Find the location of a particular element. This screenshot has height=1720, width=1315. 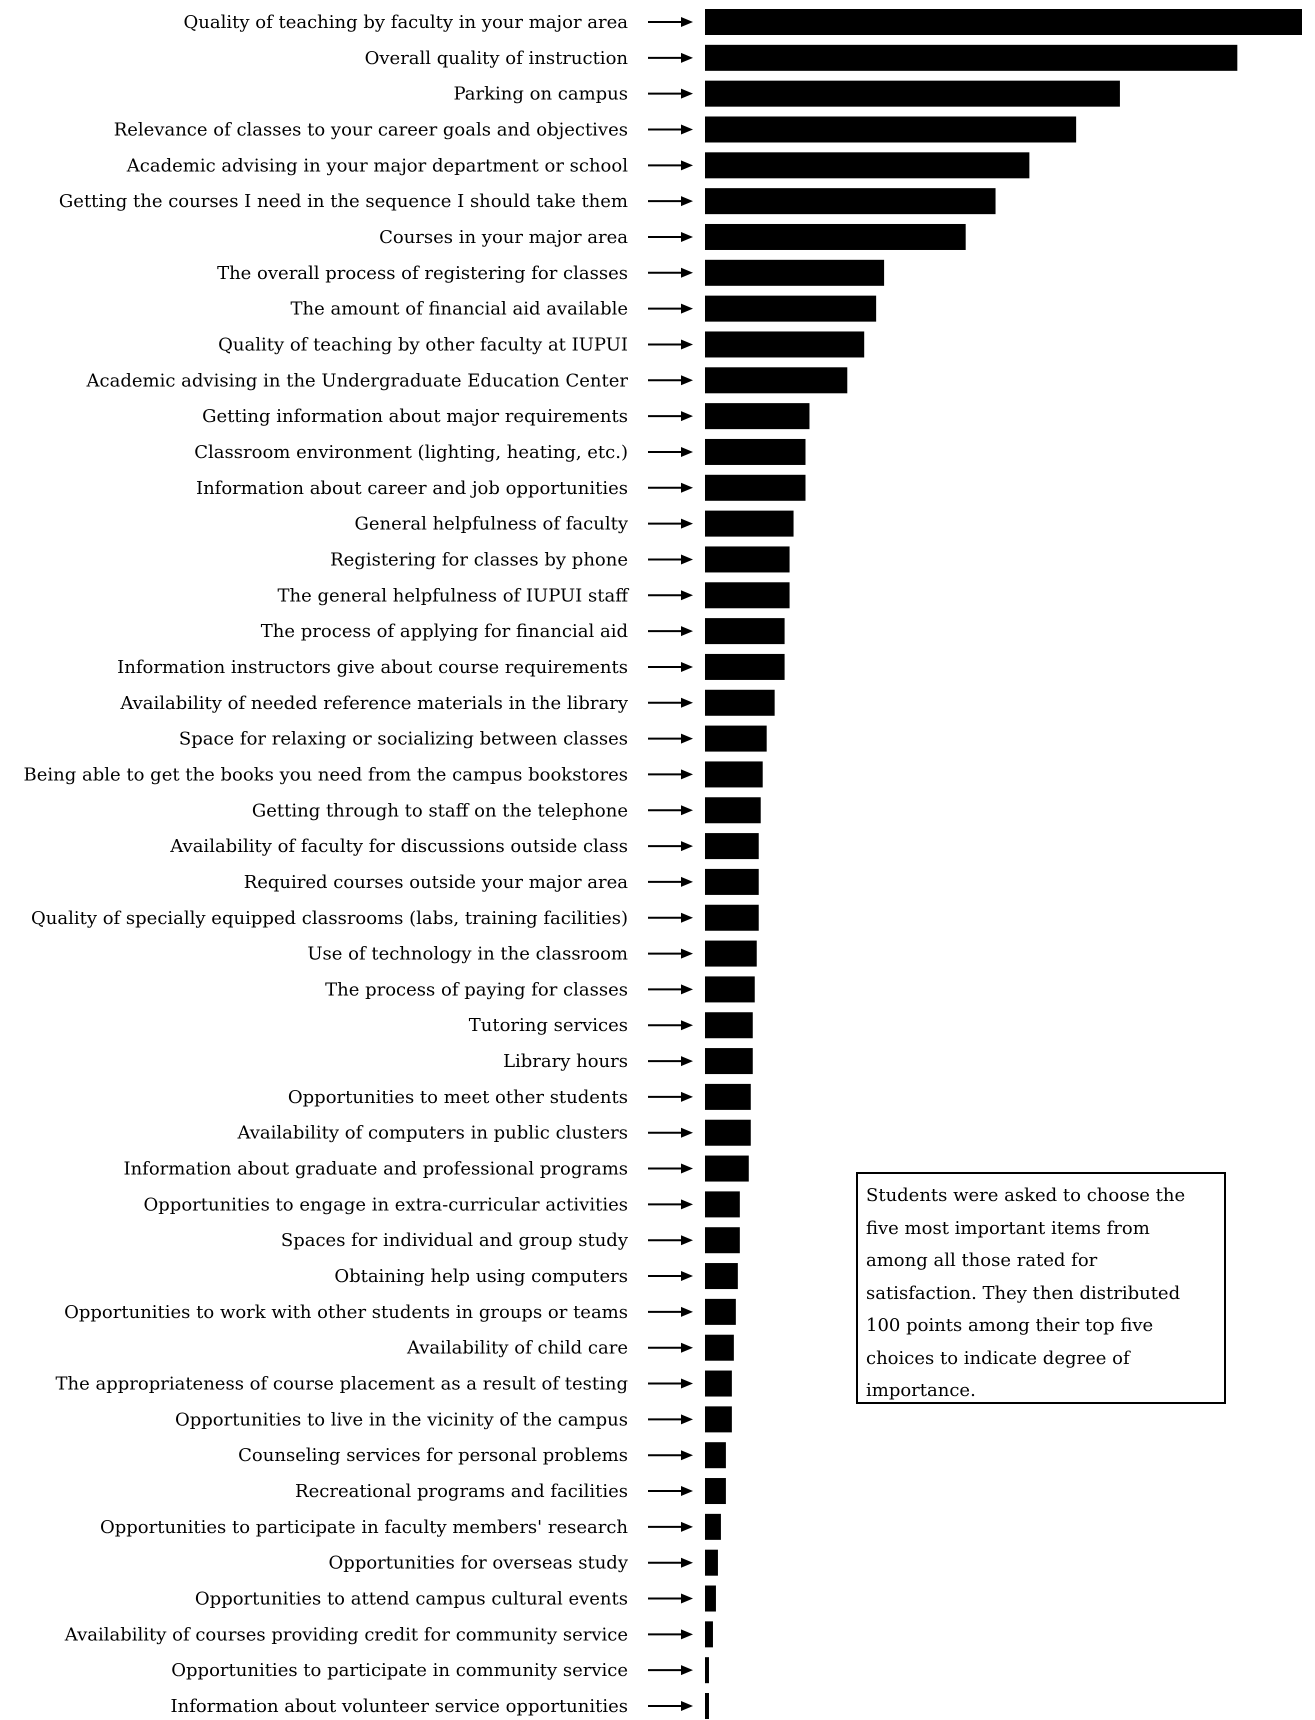

category-label: Overall quality of instruction is located at coordinates (497, 58).